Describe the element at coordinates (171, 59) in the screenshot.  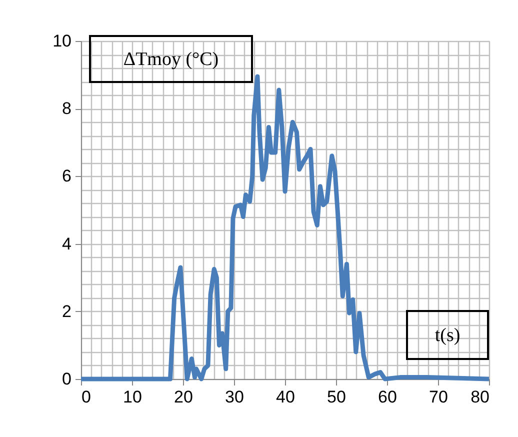
I see `y-axis-title: ΔTmoy (°C)` at that location.